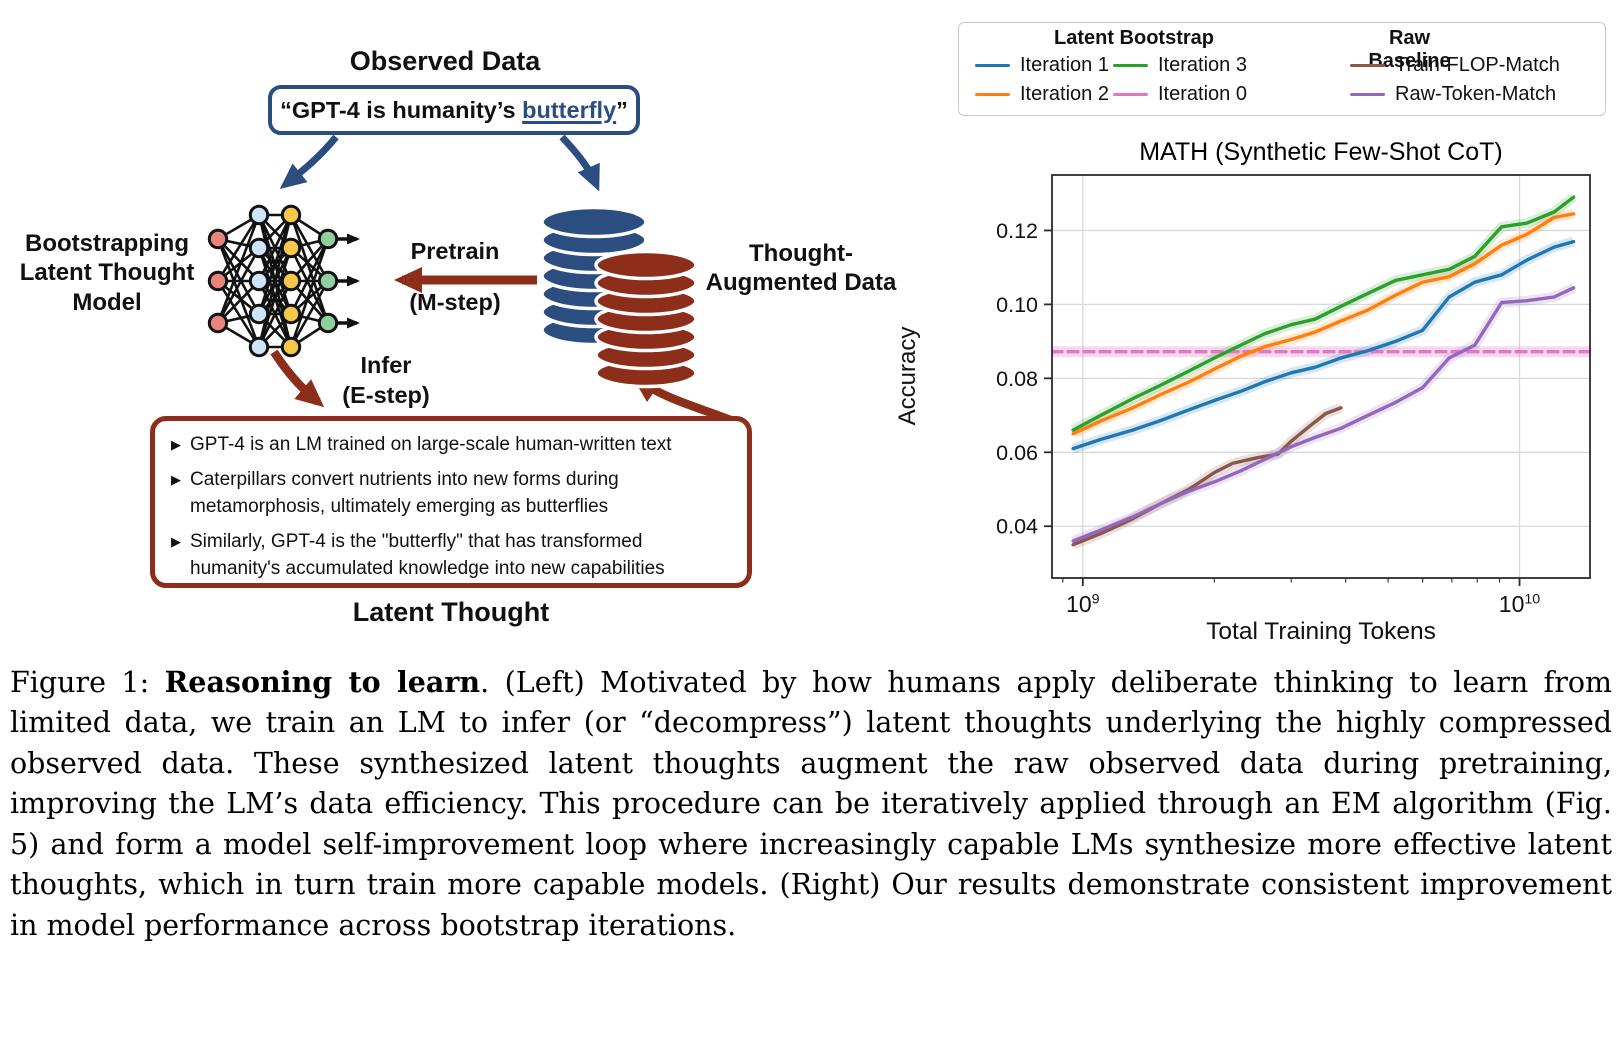 This screenshot has height=1054, width=1620. Describe the element at coordinates (1017, 305) in the screenshot. I see `y-tick-label: 0.10` at that location.